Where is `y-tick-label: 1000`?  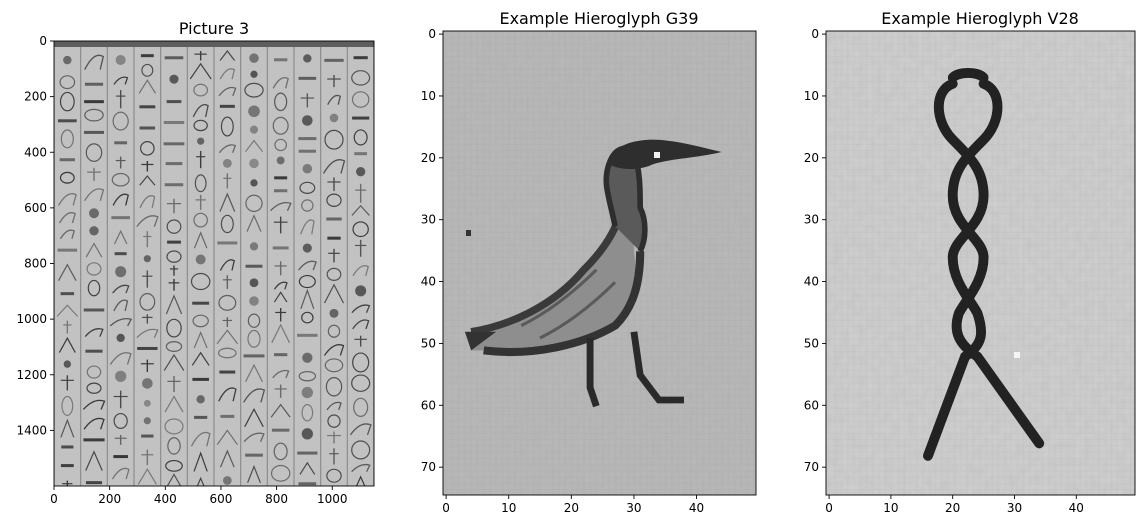
y-tick-label: 1000 is located at coordinates (31, 319).